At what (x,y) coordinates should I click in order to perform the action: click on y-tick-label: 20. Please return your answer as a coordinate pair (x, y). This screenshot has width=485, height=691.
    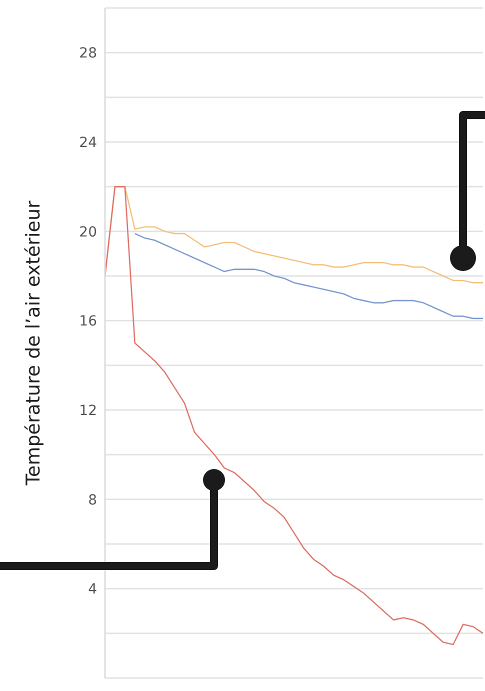
    Looking at the image, I should click on (88, 232).